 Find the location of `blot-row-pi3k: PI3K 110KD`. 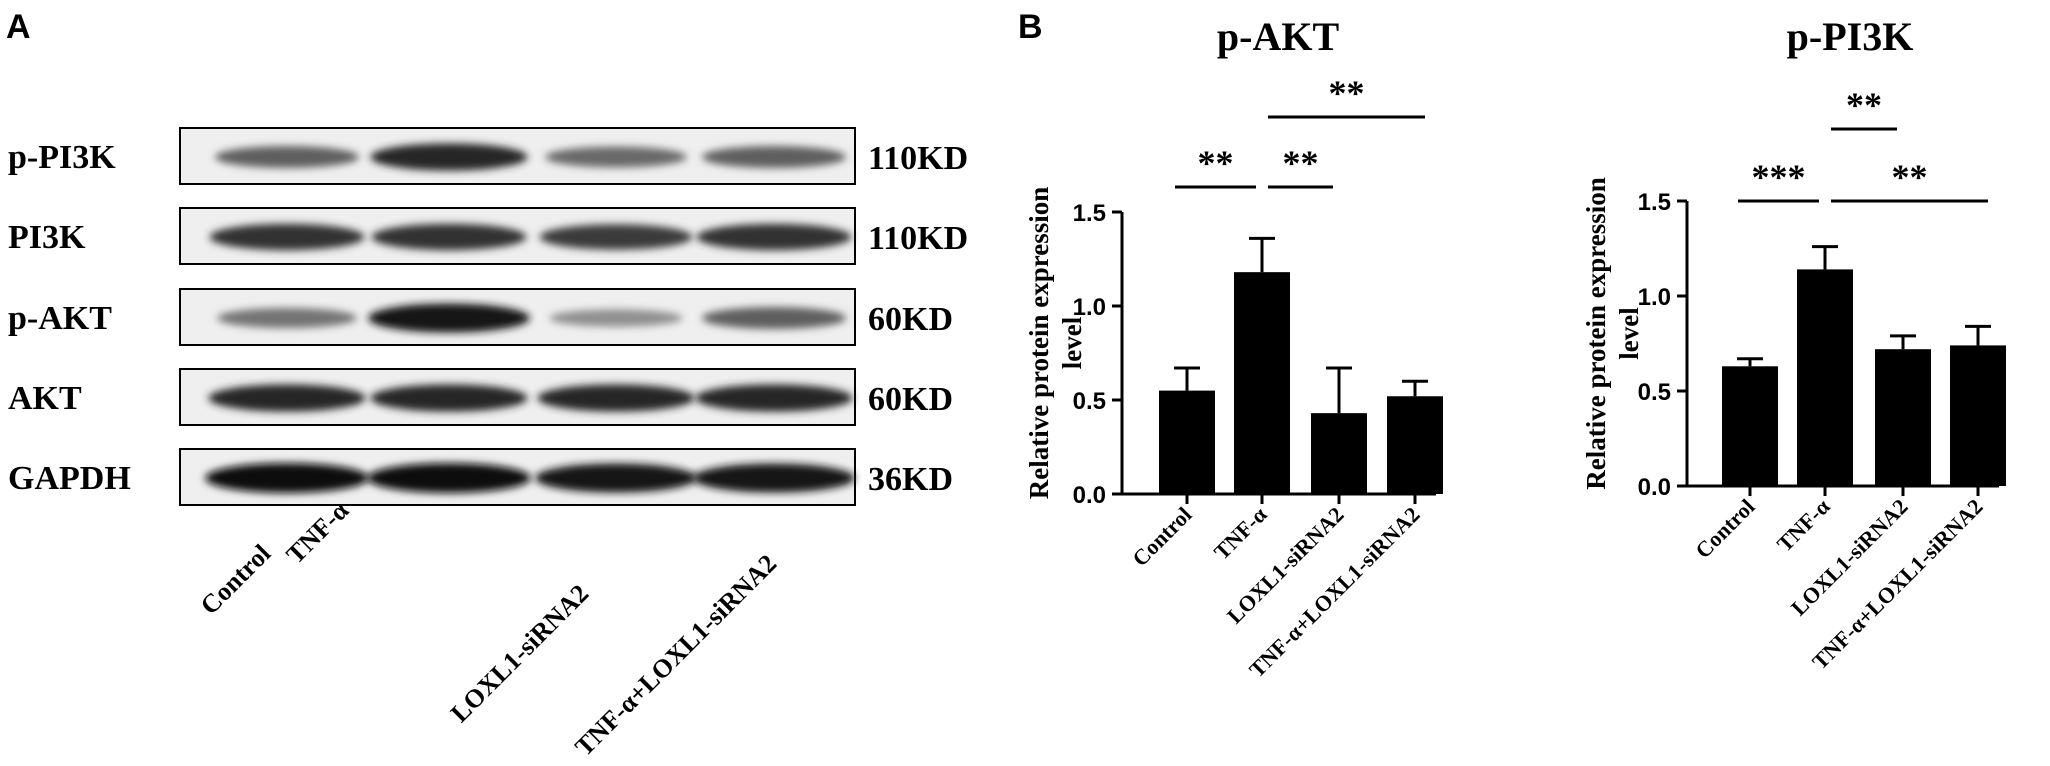

blot-row-pi3k: PI3K 110KD is located at coordinates (488, 236).